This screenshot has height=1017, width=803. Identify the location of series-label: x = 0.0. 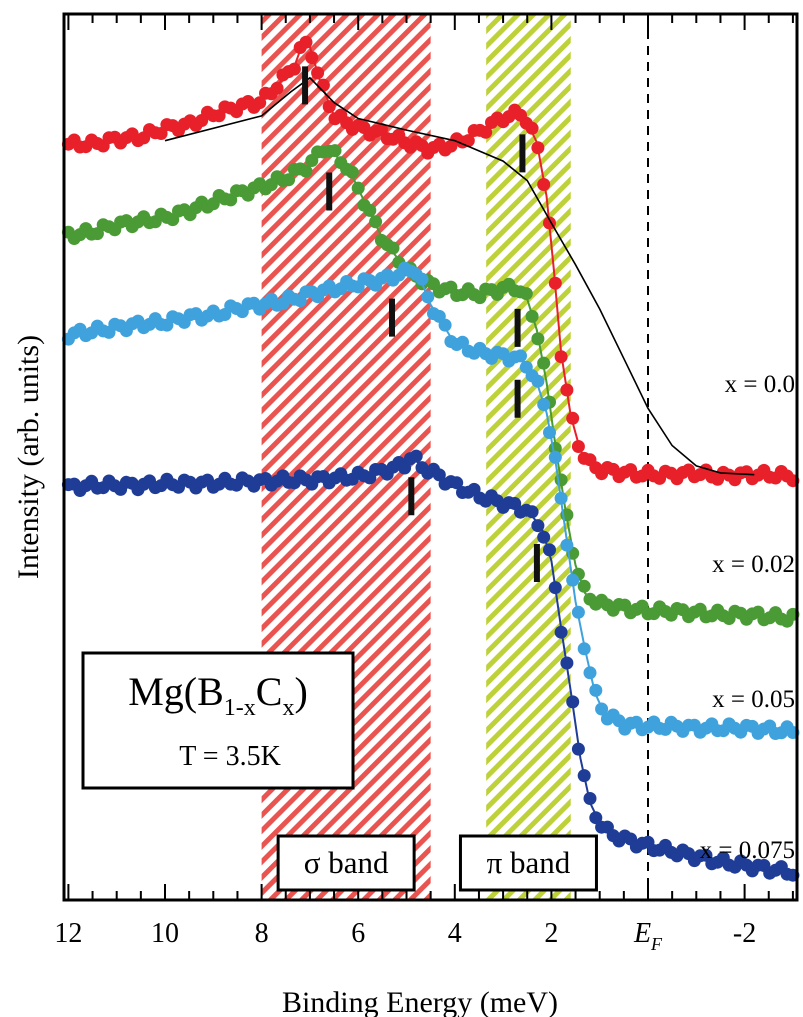
(760, 384).